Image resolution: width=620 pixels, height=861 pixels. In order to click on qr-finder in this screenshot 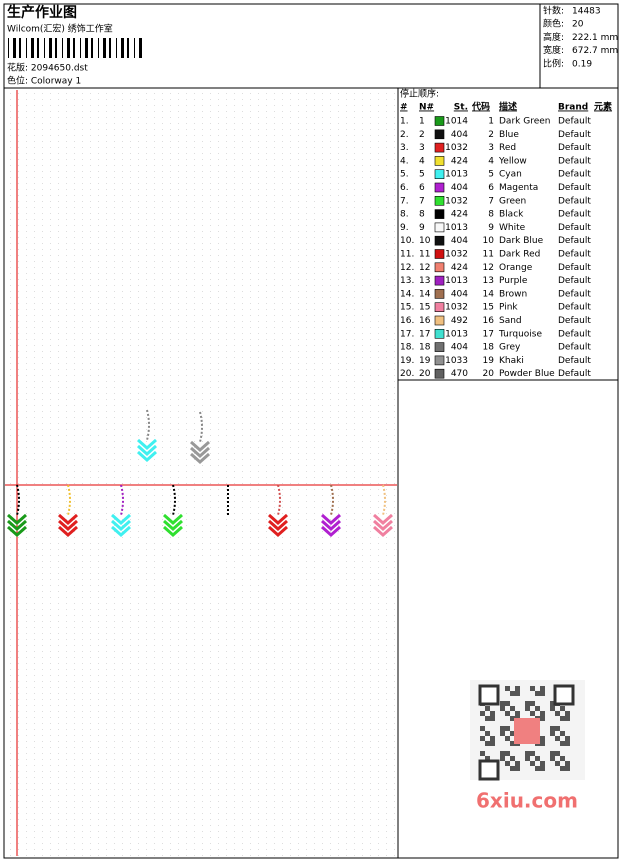, I will do `click(489, 770)`.